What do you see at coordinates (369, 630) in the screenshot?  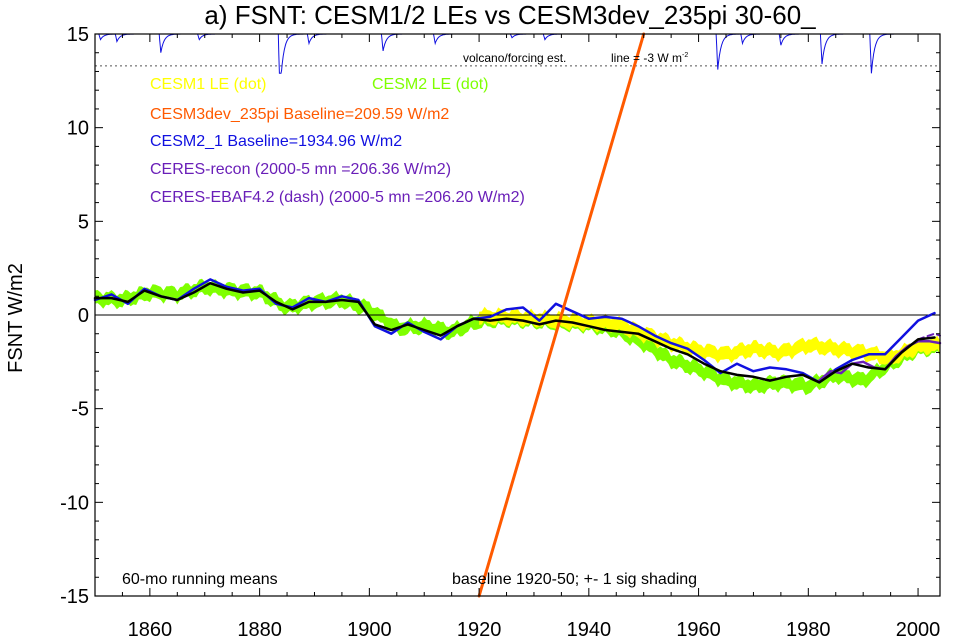 I see `x-tick-label: 1900` at bounding box center [369, 630].